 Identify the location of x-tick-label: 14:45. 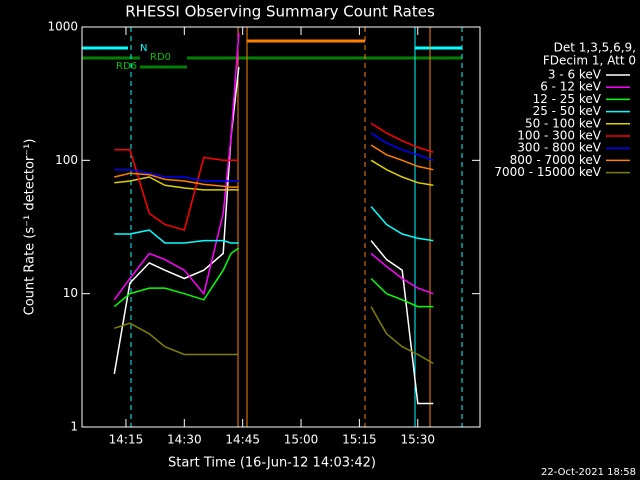
(242, 440).